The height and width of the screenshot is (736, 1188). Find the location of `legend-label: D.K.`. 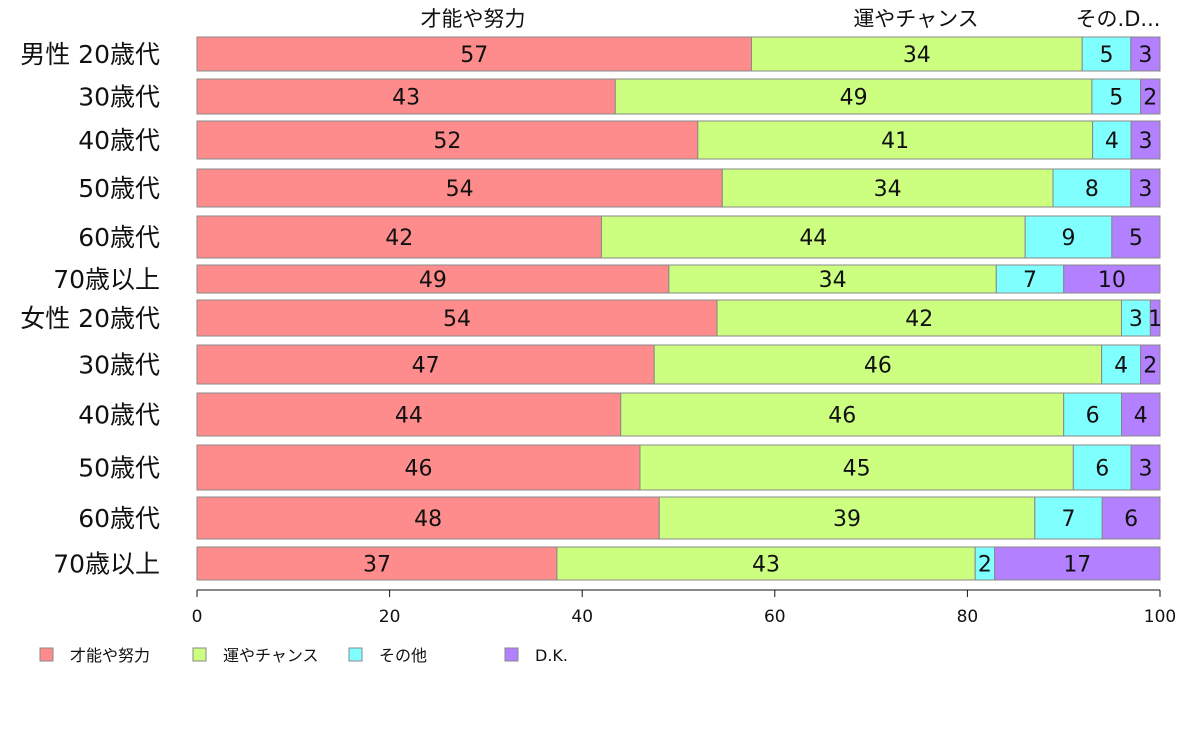

legend-label: D.K. is located at coordinates (551, 655).